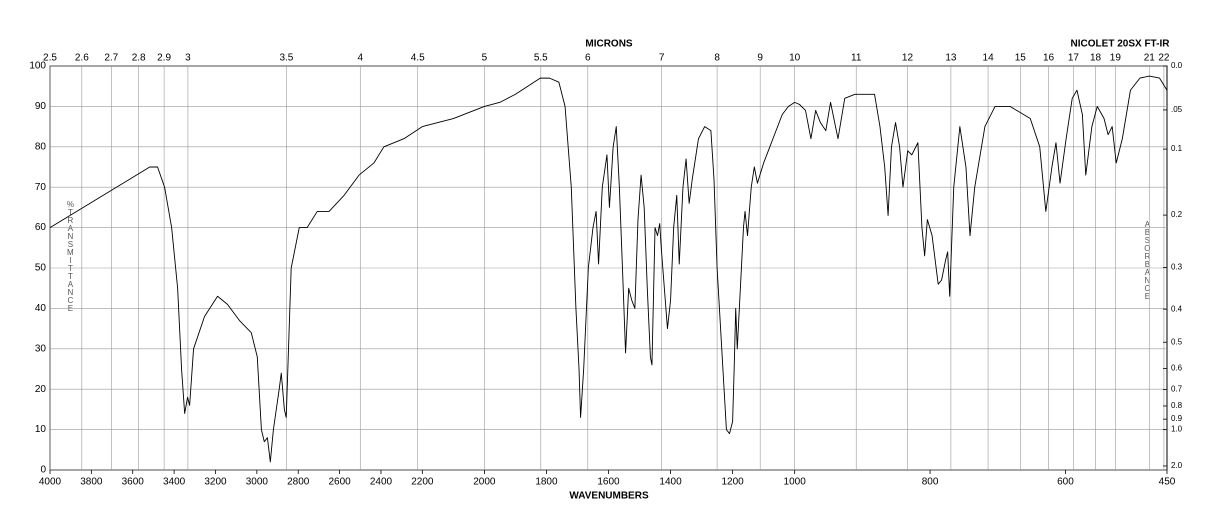  What do you see at coordinates (1121, 44) in the screenshot?
I see `instrument-label: NICOLET 20SX FT-IR` at bounding box center [1121, 44].